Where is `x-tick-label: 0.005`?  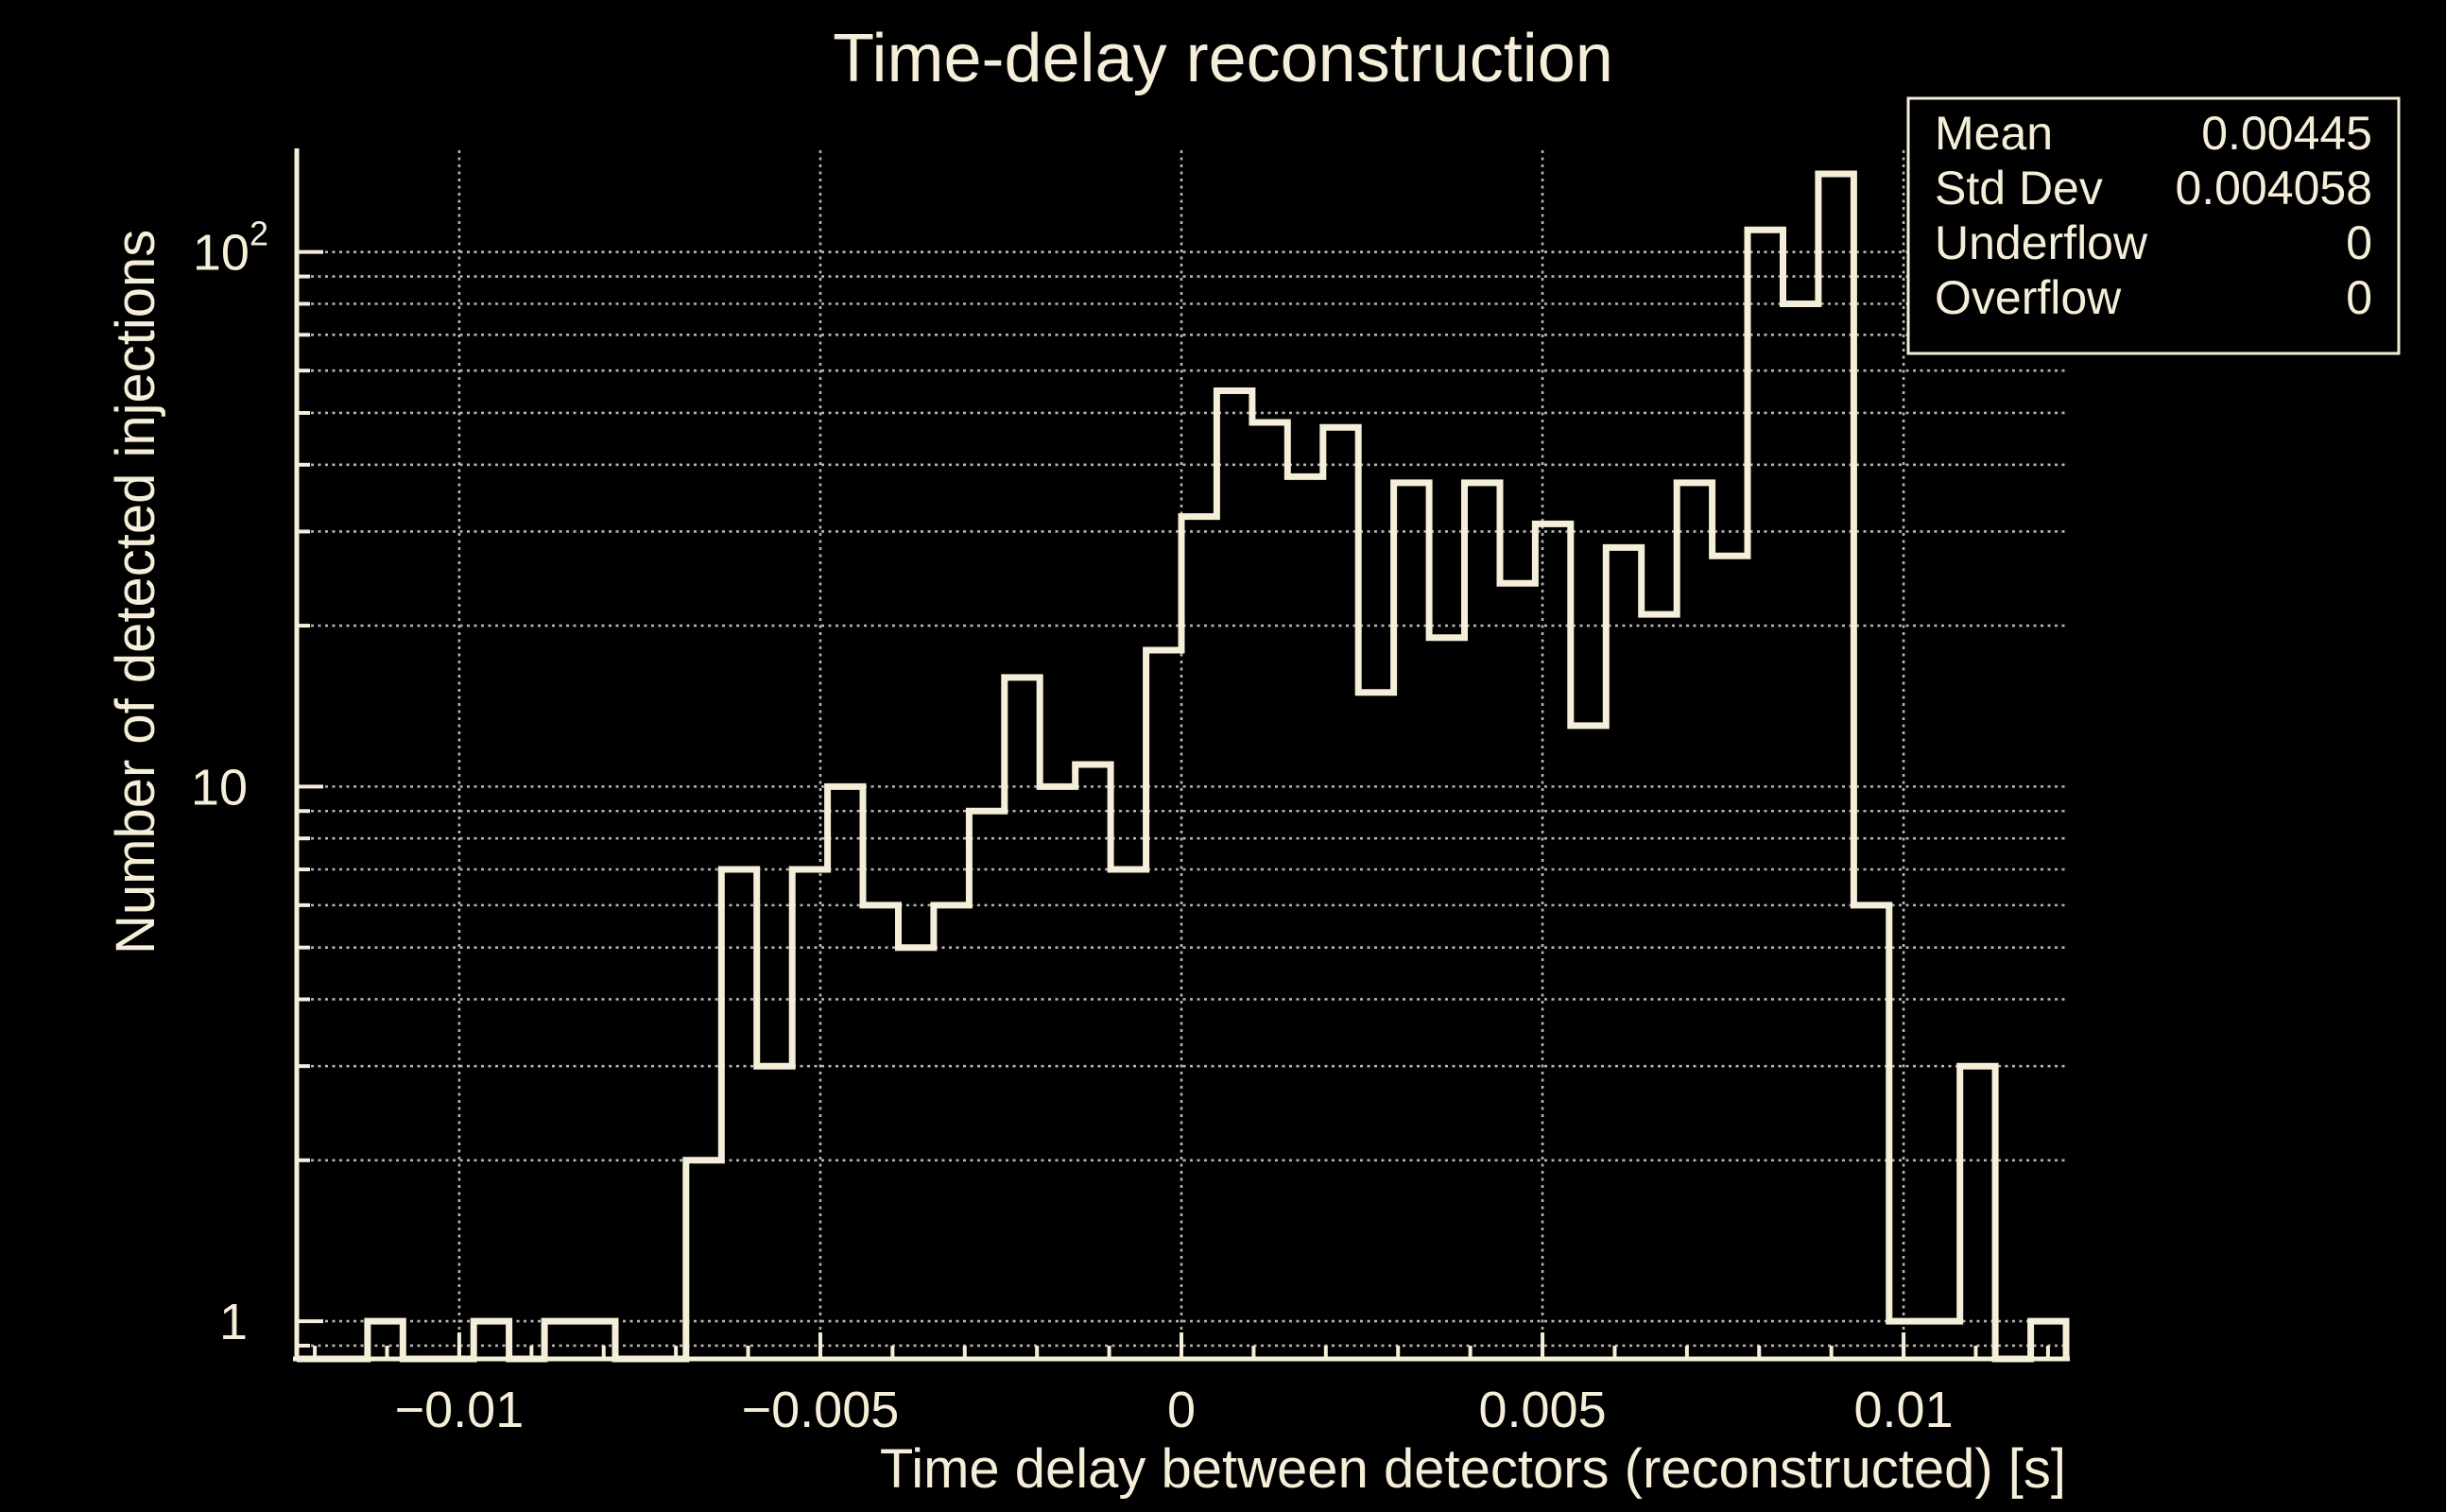 x-tick-label: 0.005 is located at coordinates (1542, 1410).